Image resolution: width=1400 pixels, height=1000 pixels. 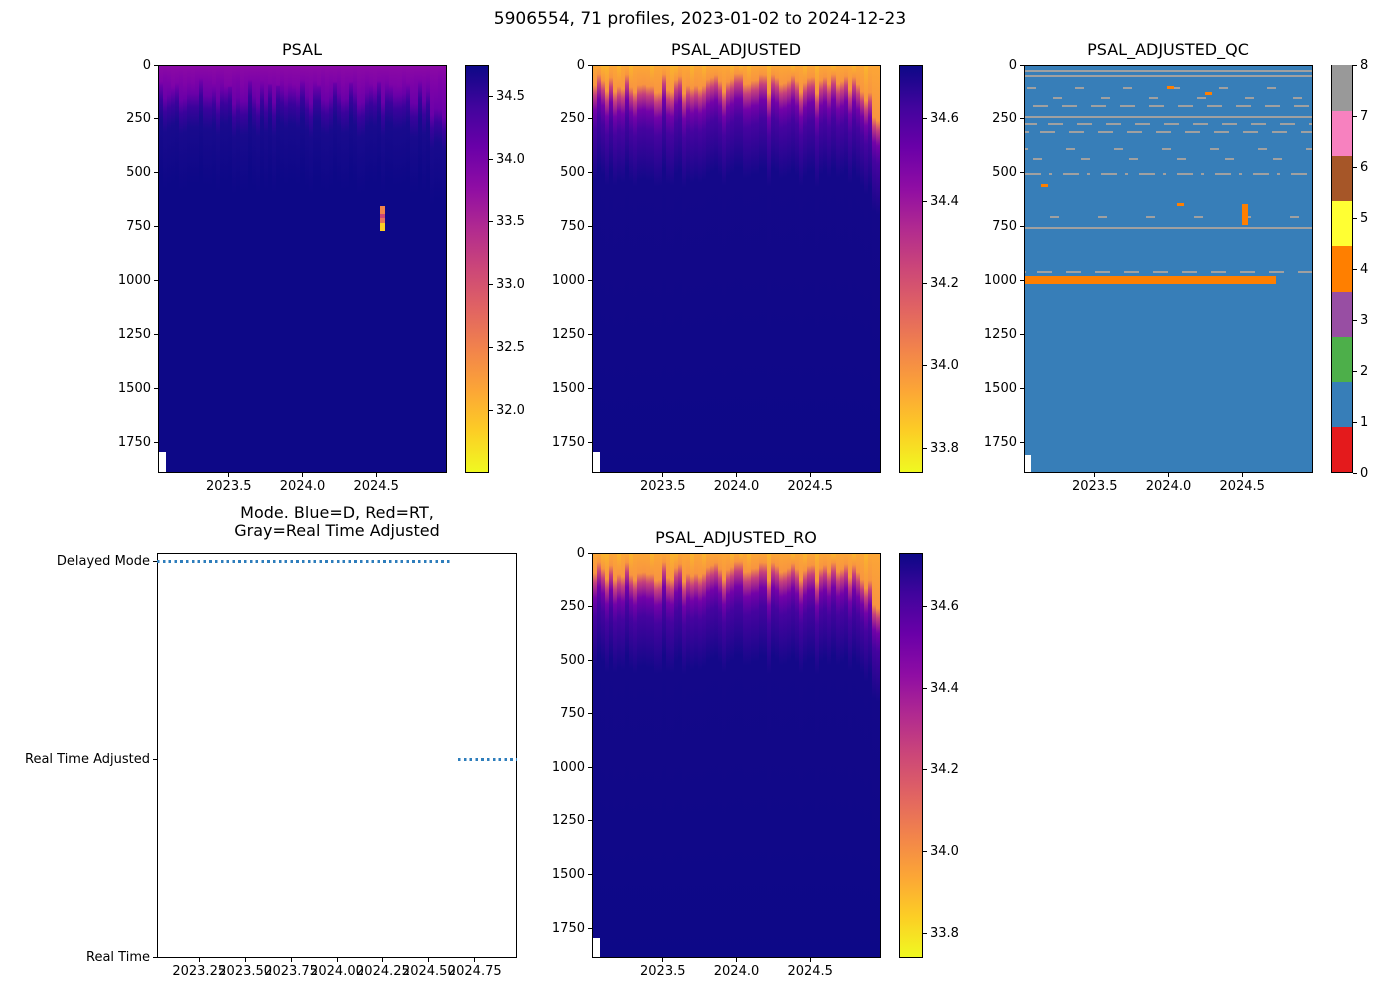 What do you see at coordinates (383, 971) in the screenshot?
I see `x-tick-label: 2024.25` at bounding box center [383, 971].